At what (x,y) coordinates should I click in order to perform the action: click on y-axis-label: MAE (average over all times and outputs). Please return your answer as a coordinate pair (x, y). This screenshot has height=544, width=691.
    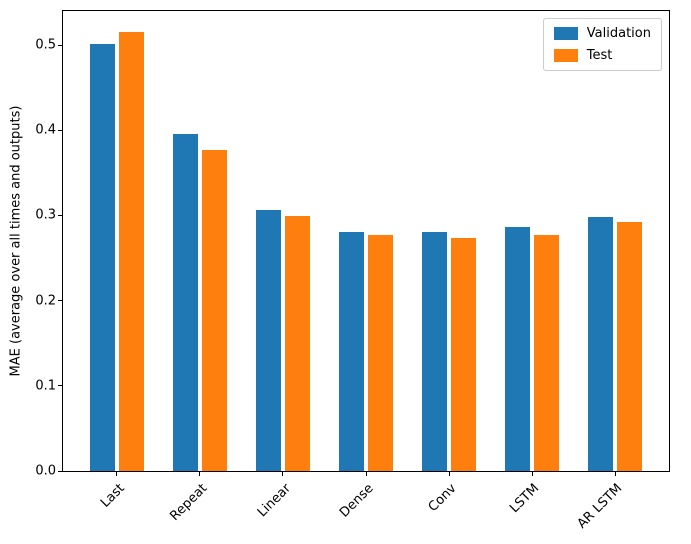
    Looking at the image, I should click on (16, 241).